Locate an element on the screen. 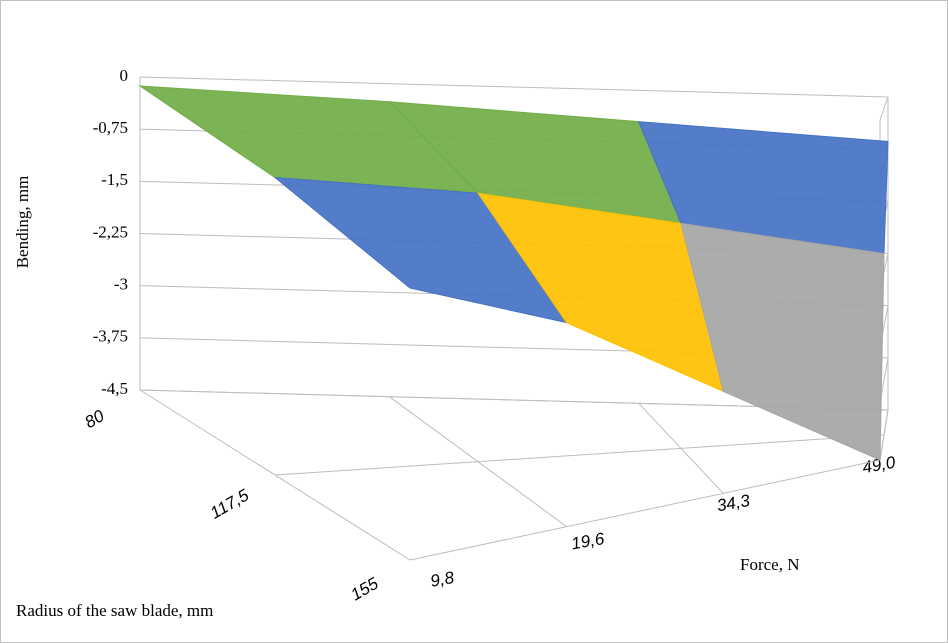 This screenshot has height=643, width=948. x-axis-title: Force, N is located at coordinates (769, 564).